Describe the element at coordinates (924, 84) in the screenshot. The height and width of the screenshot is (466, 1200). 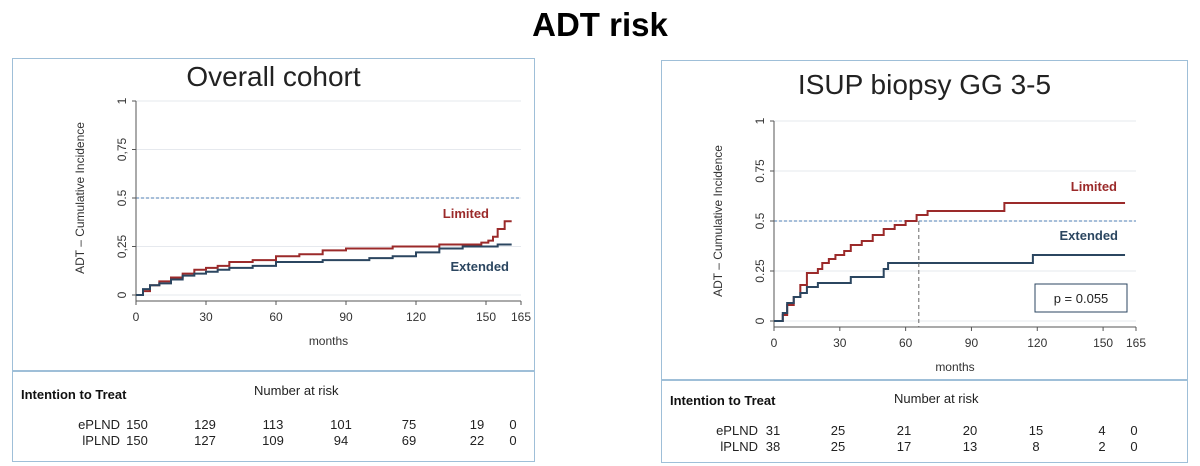
I see `chart-title: ISUP biopsy GG 3-5` at that location.